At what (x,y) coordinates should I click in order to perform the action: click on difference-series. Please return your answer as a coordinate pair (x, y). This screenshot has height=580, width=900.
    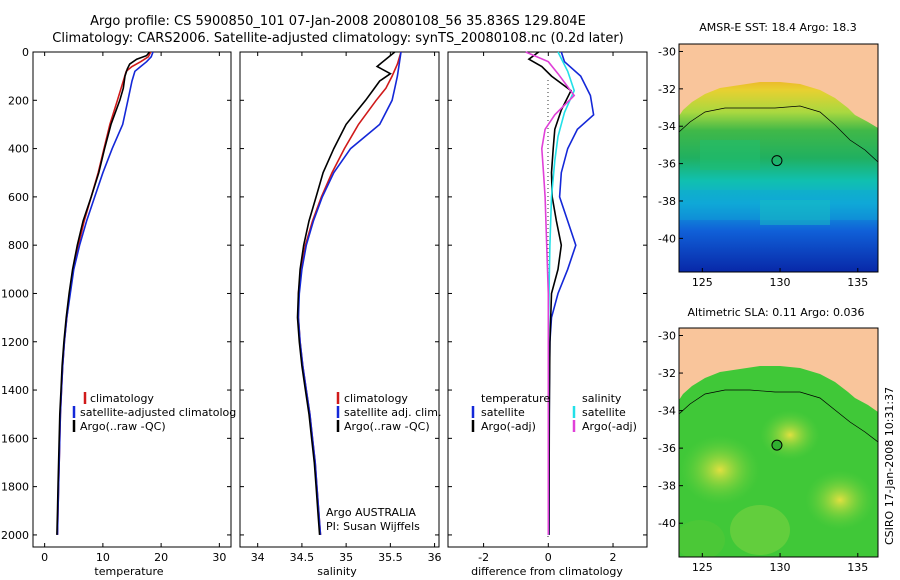
    Looking at the image, I should click on (560, 293).